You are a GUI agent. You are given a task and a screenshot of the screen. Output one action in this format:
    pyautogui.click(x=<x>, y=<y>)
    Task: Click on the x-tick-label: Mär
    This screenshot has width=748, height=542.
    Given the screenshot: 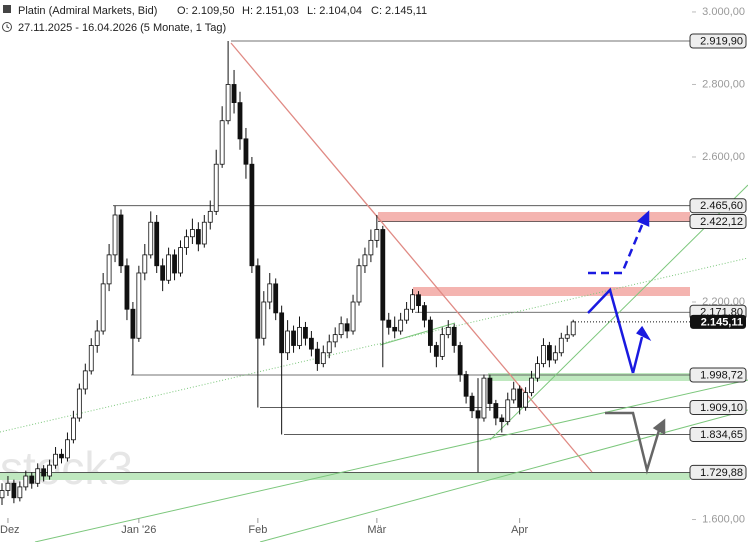 What is the action you would take?
    pyautogui.click(x=376, y=530)
    